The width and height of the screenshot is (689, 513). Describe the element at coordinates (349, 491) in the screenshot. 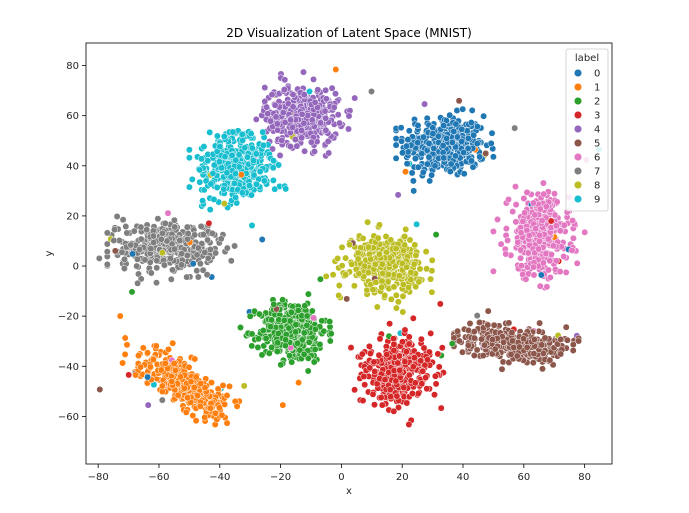

I see `x-axis-label: x` at that location.